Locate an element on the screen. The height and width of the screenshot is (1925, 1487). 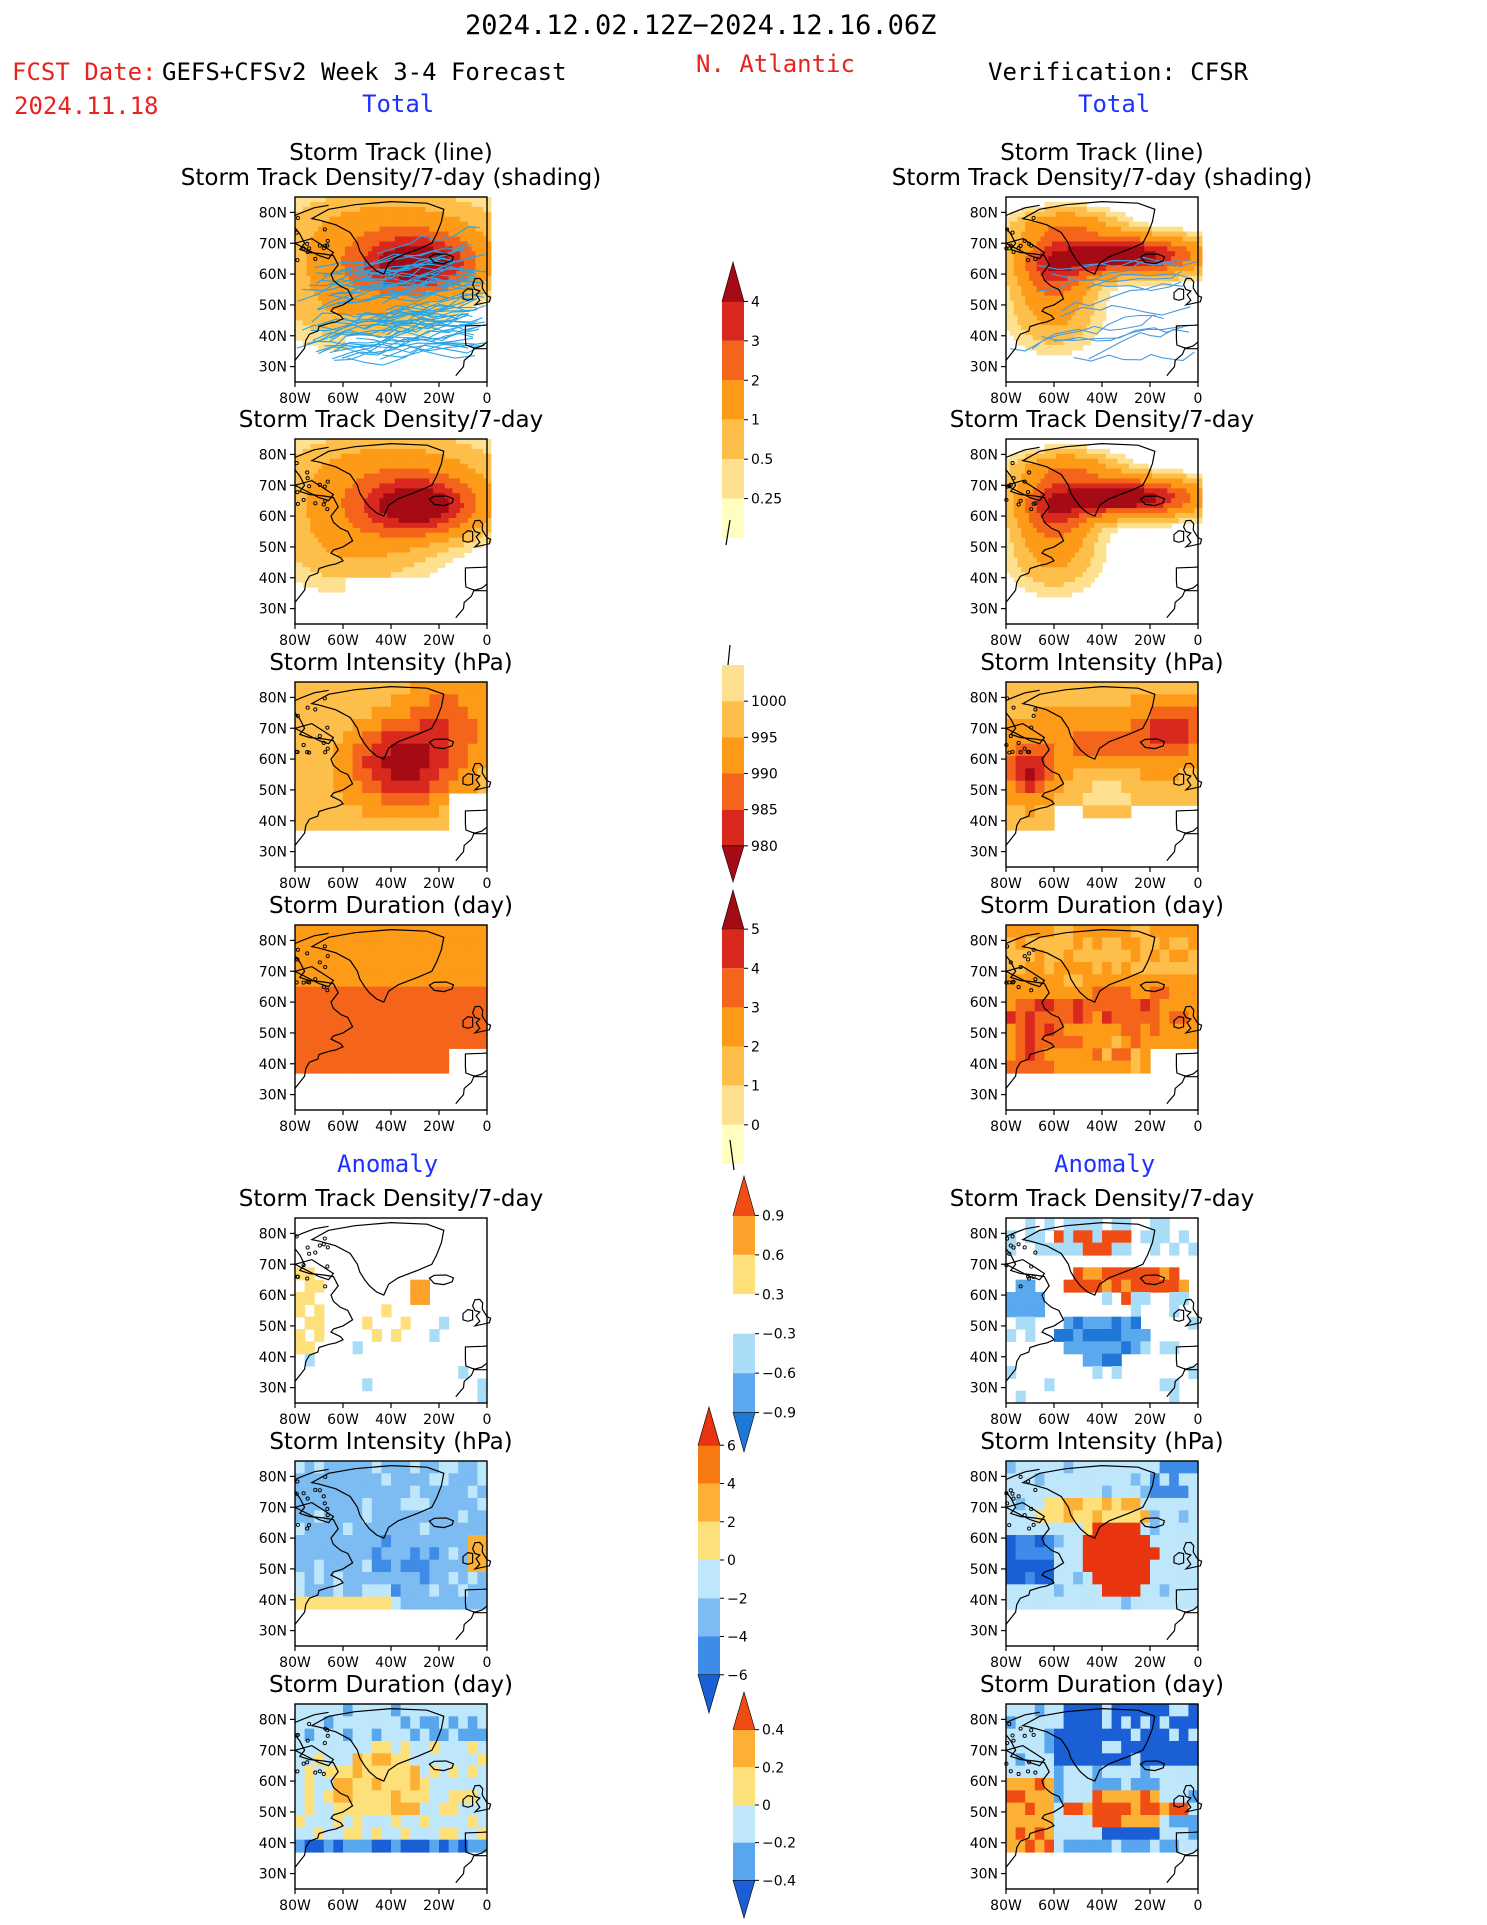
storm-track is located at coordinates (1116, 276).